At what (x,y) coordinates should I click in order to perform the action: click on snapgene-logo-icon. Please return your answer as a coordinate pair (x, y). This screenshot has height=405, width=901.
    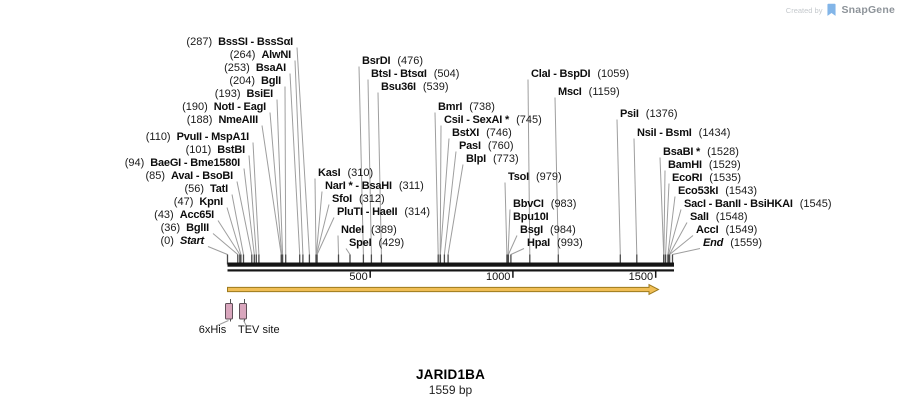
    Looking at the image, I should click on (832, 9).